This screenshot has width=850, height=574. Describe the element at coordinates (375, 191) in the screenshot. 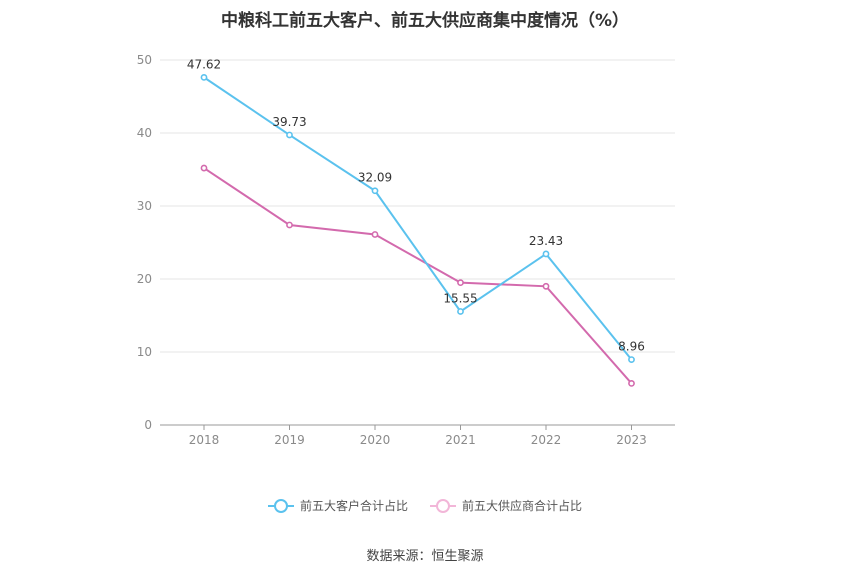

I see `series-0-point-2020` at that location.